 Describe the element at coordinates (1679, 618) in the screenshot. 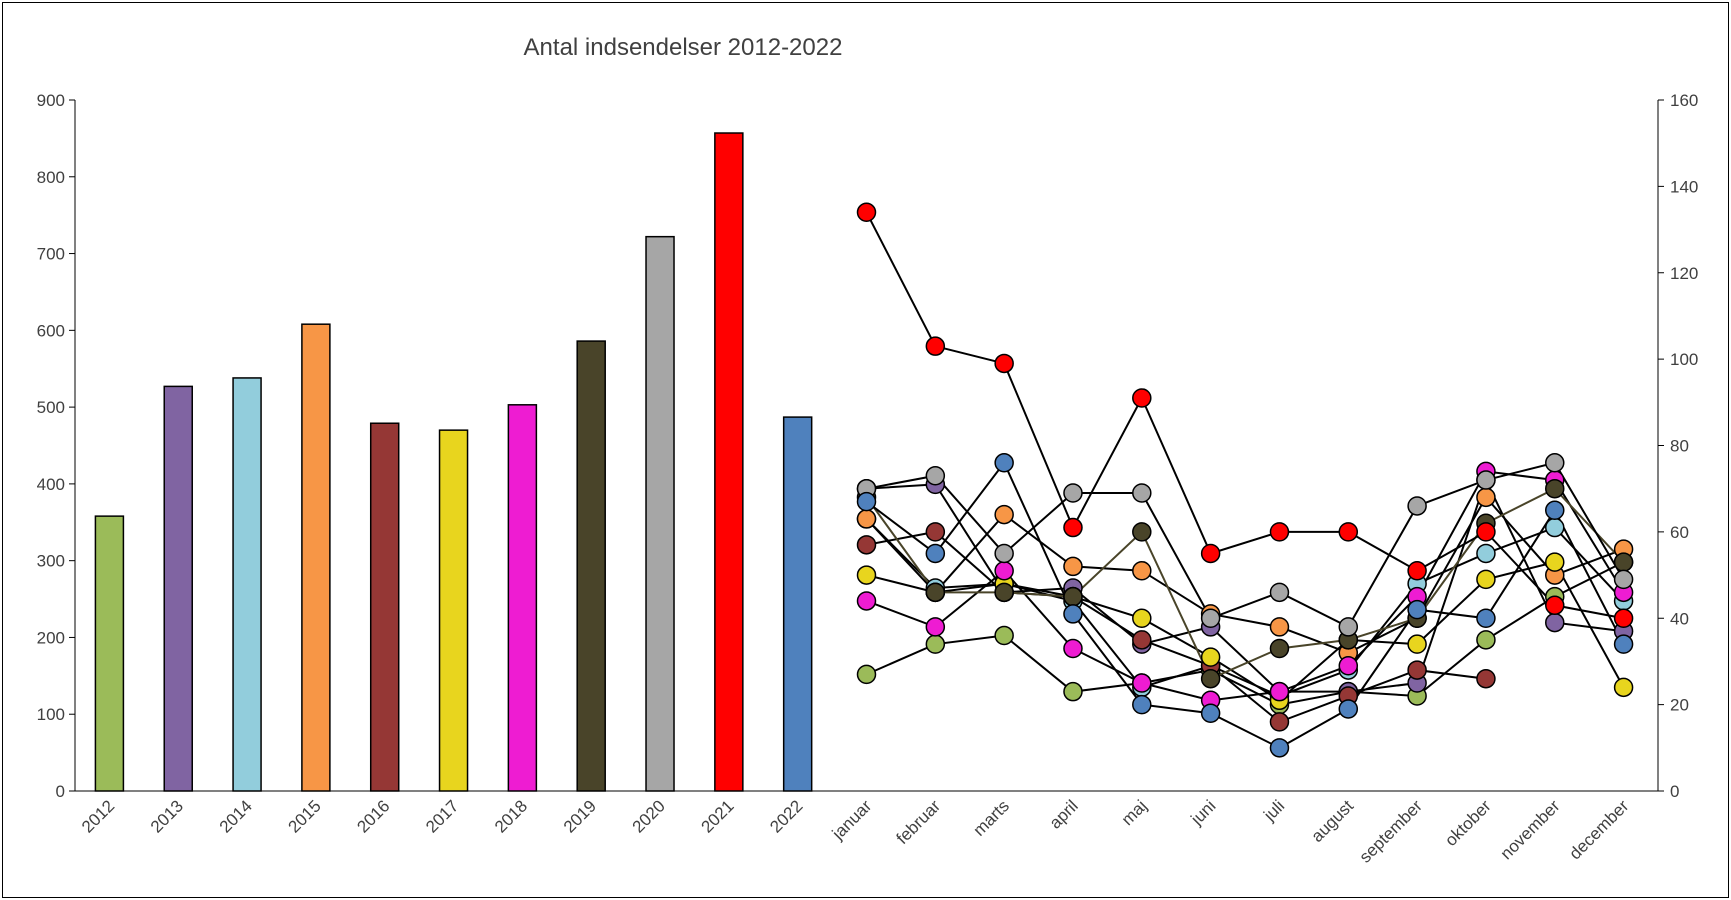

I see `right-axis-tick-label: 40` at that location.